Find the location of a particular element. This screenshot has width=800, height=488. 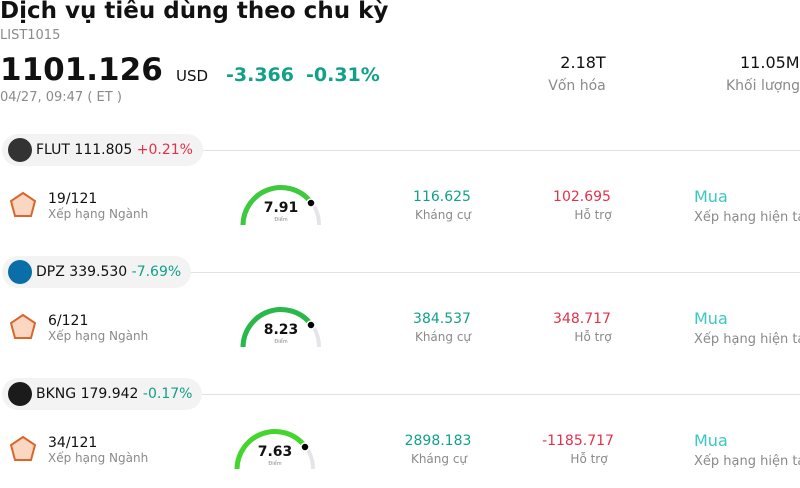

ticker-pill: DPZ 339.530 -7.69% is located at coordinates (97, 272).